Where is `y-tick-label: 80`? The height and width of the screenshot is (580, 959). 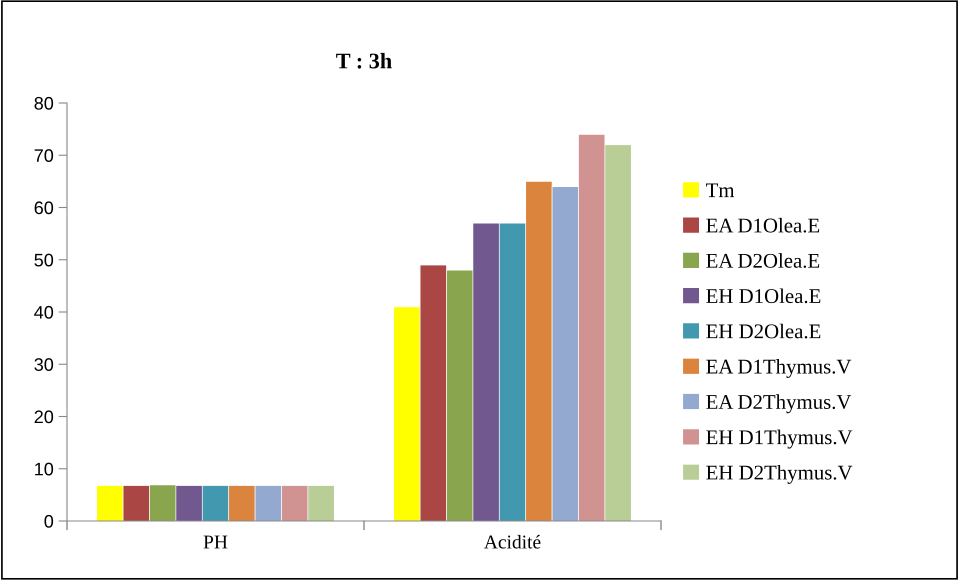 y-tick-label: 80 is located at coordinates (44, 103).